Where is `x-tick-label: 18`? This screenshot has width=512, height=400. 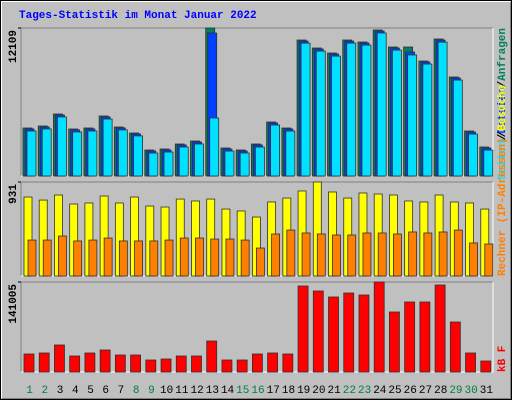
x-tick-label: 18 is located at coordinates (288, 391).